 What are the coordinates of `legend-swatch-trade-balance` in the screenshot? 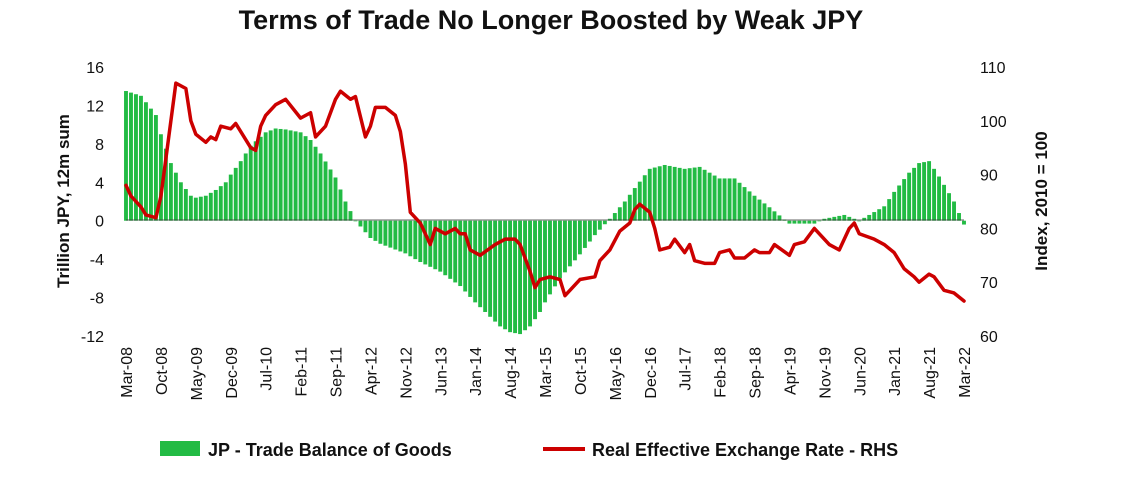 It's located at (180, 448).